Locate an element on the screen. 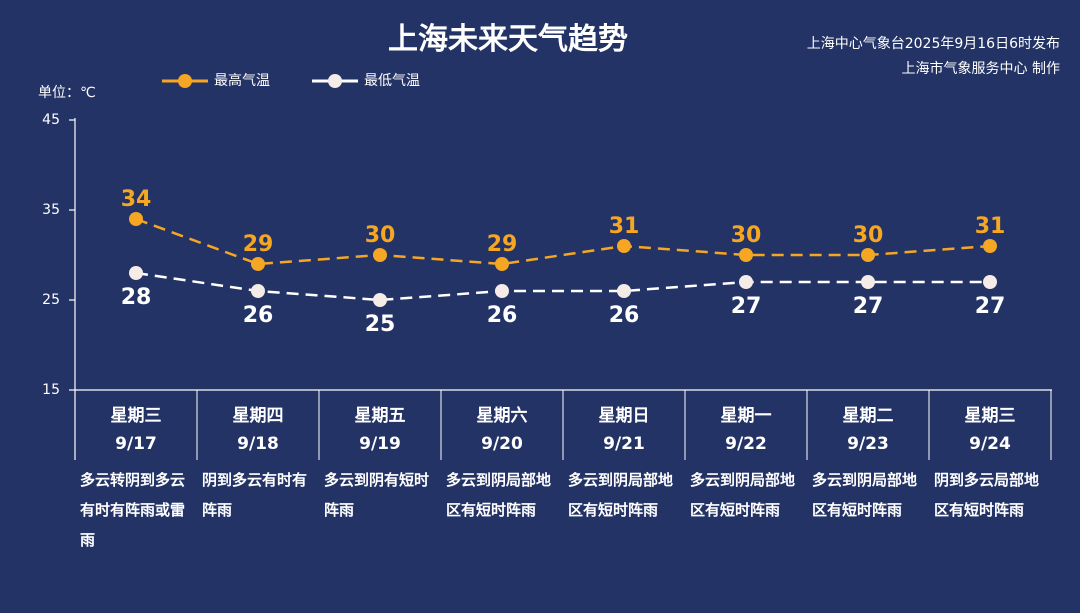 Image resolution: width=1080 pixels, height=613 pixels. legend-low-label: 最低气温 is located at coordinates (392, 81).